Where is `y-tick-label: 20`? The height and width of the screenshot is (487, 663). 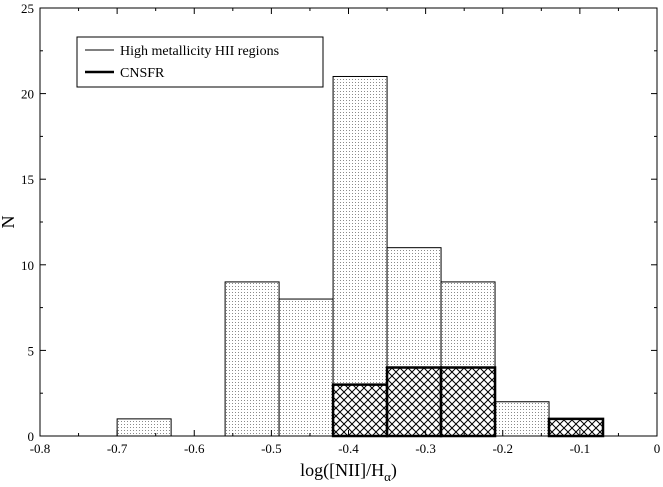 y-tick-label: 20 is located at coordinates (27, 94).